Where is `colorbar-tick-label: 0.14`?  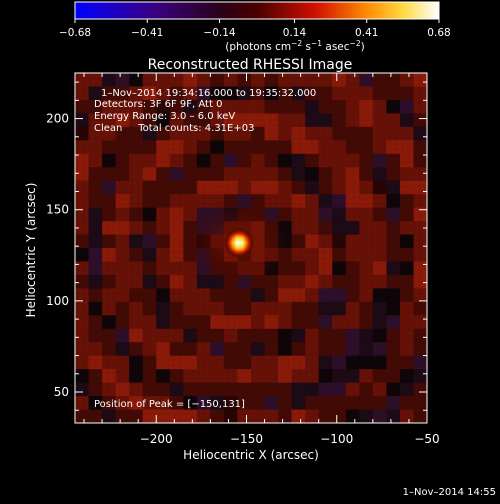 colorbar-tick-label: 0.14 is located at coordinates (295, 33).